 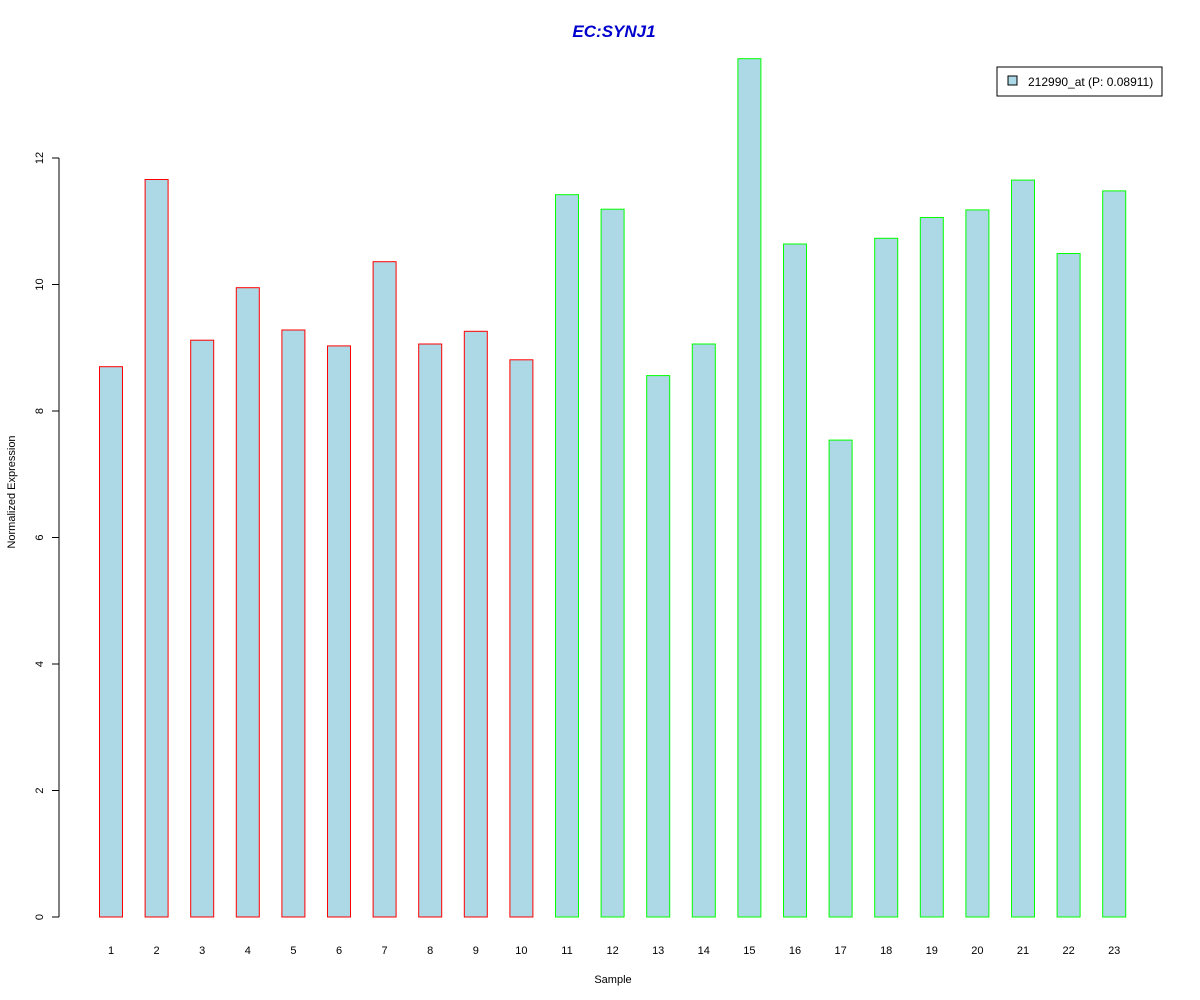 I want to click on x-tick-label: 13, so click(x=658, y=951).